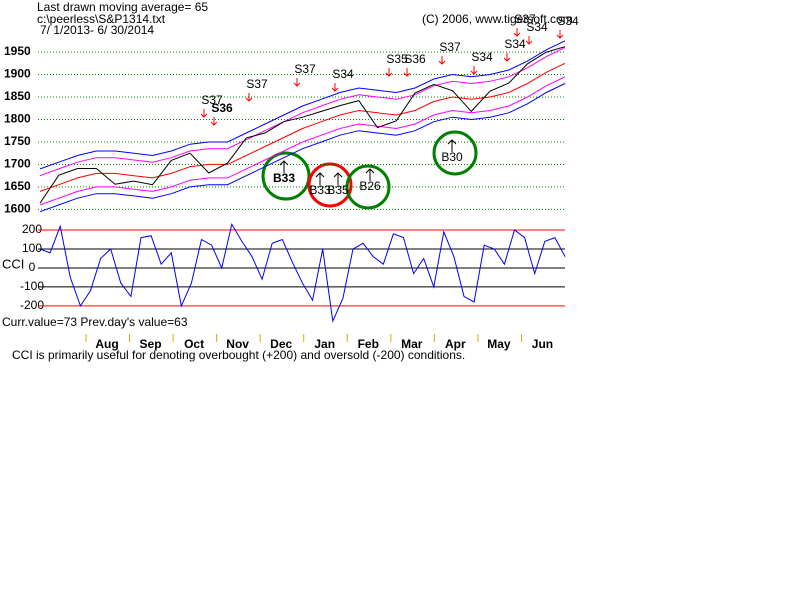  Describe the element at coordinates (397, 59) in the screenshot. I see `sell-signal: S35` at that location.